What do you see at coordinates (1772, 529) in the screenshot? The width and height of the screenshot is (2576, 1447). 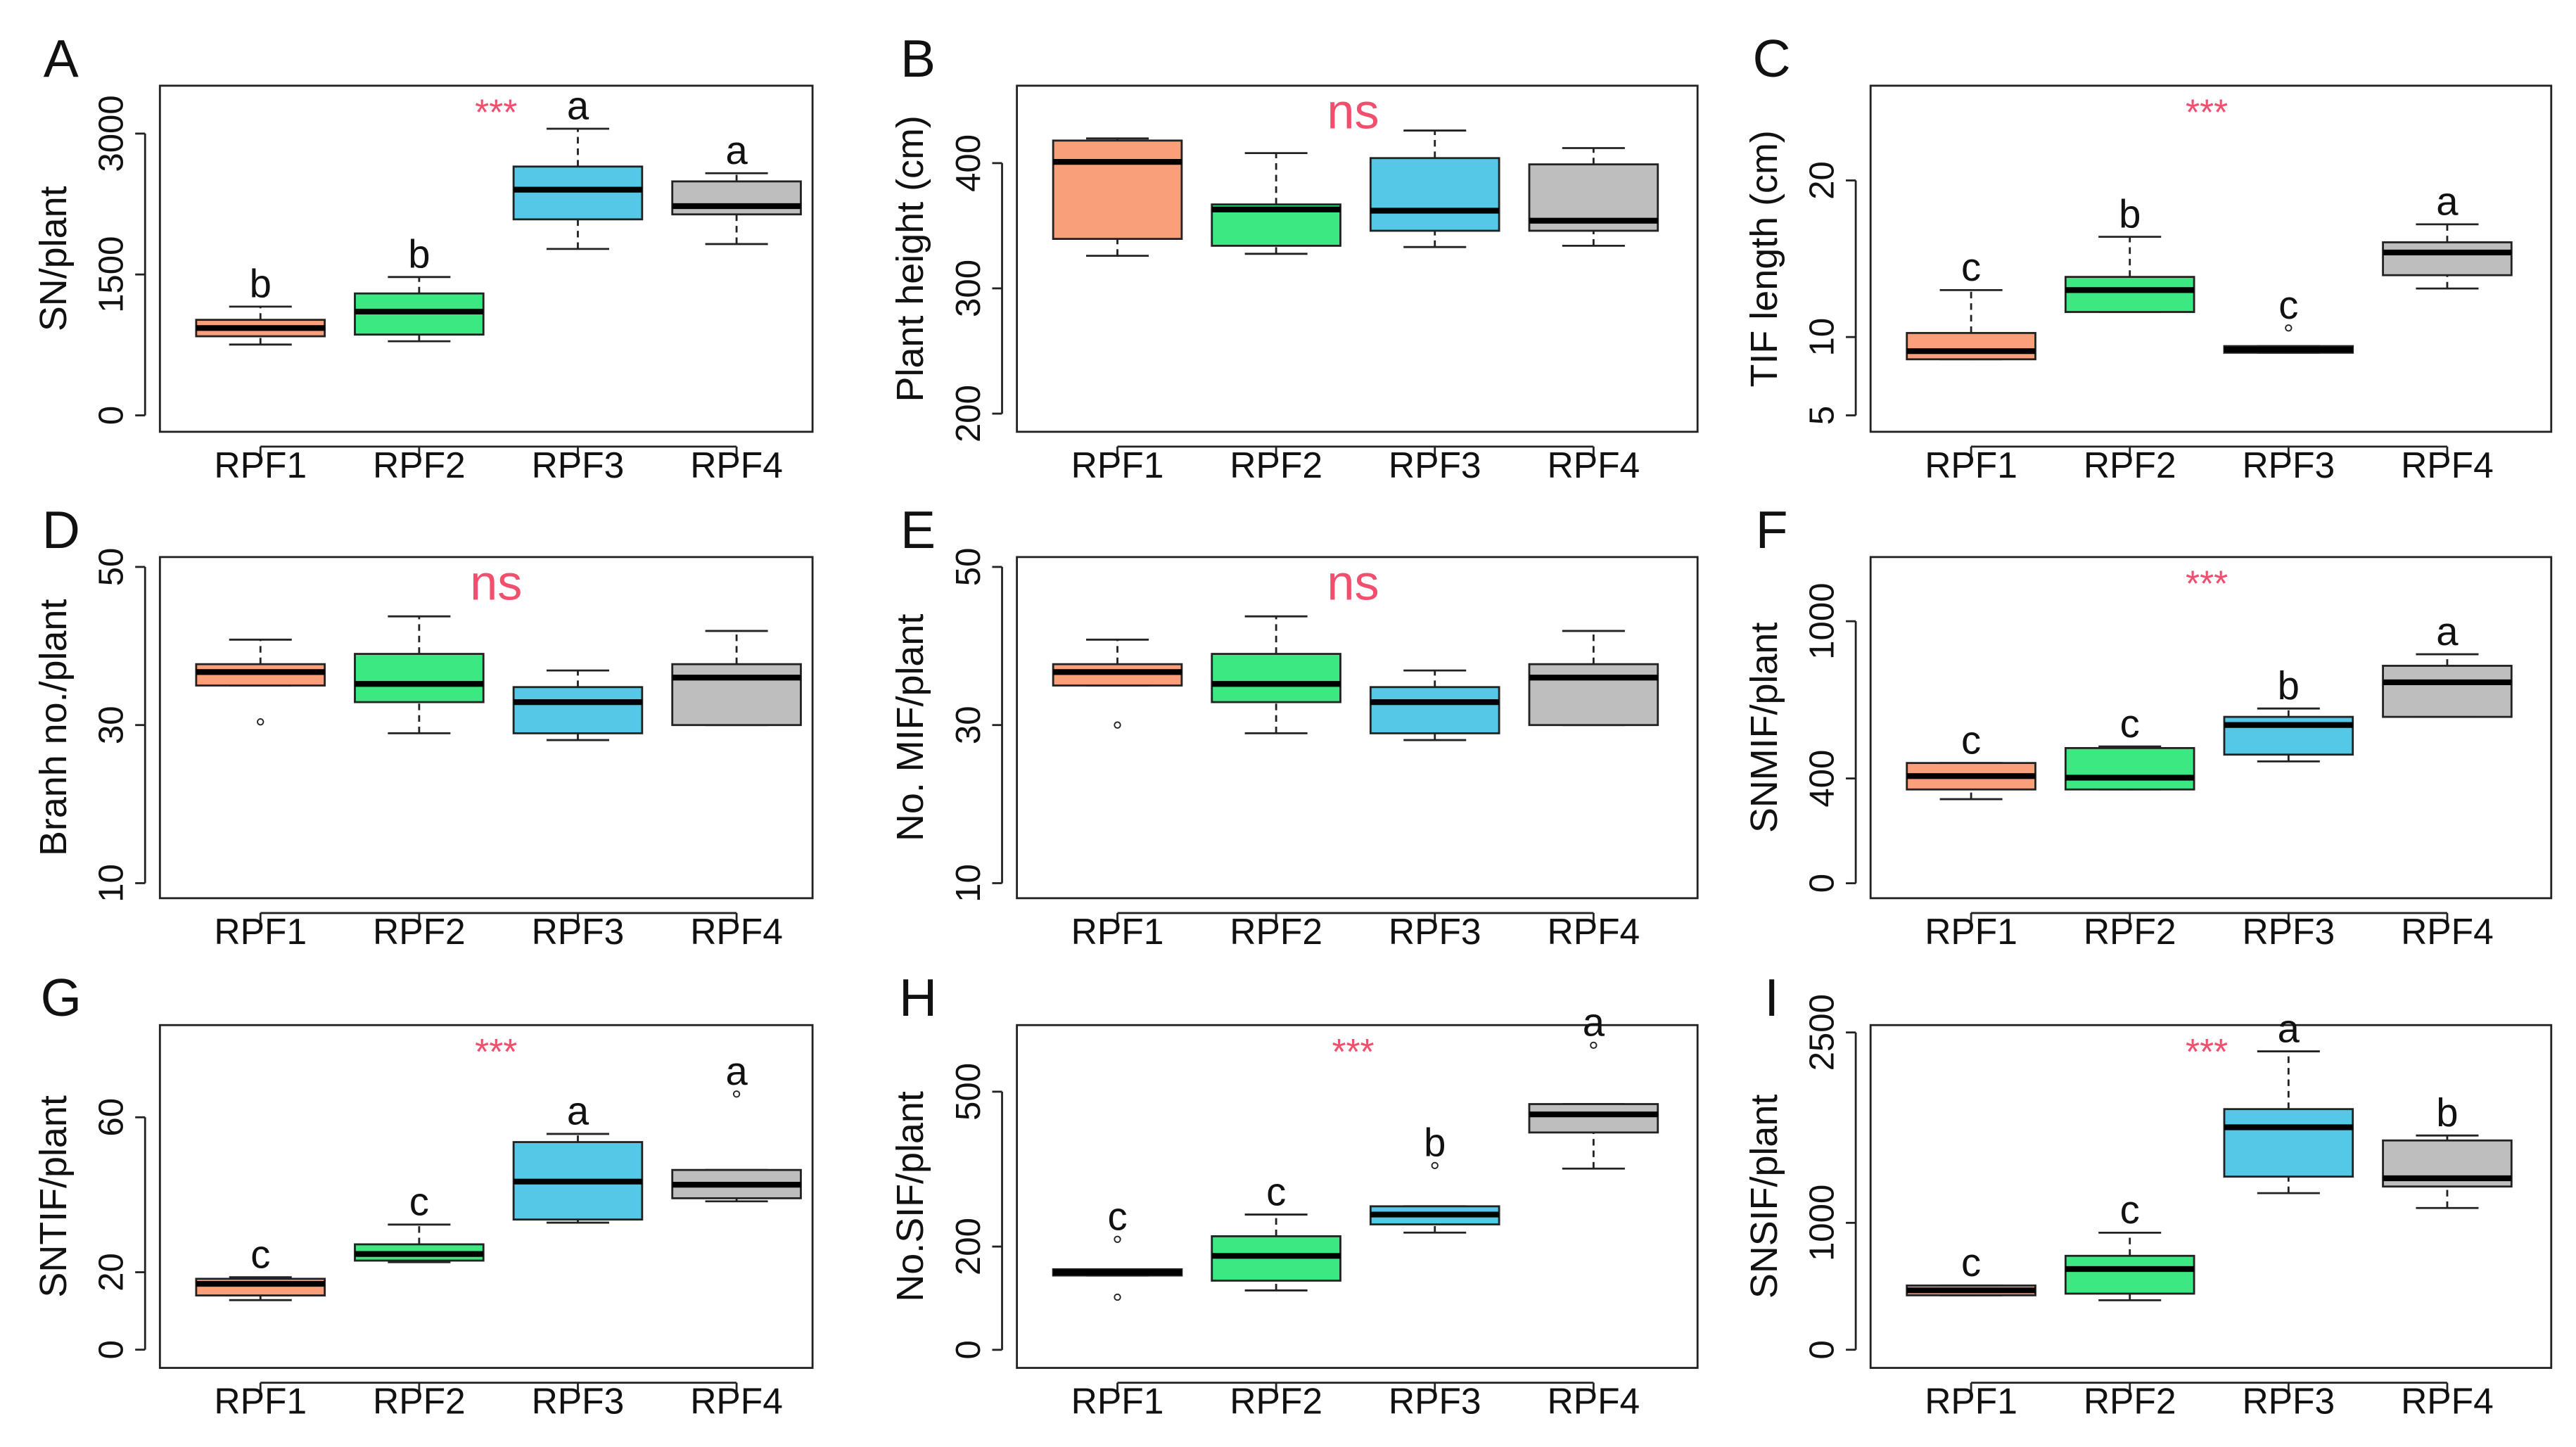 I see `panel-letter: F` at bounding box center [1772, 529].